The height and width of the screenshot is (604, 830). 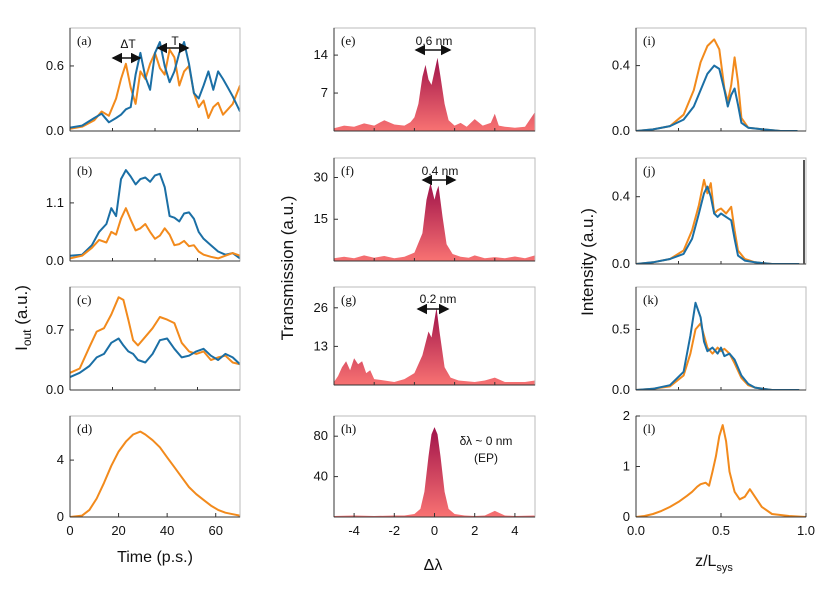 What do you see at coordinates (215, 530) in the screenshot?
I see `x-tick-label: 60` at bounding box center [215, 530].